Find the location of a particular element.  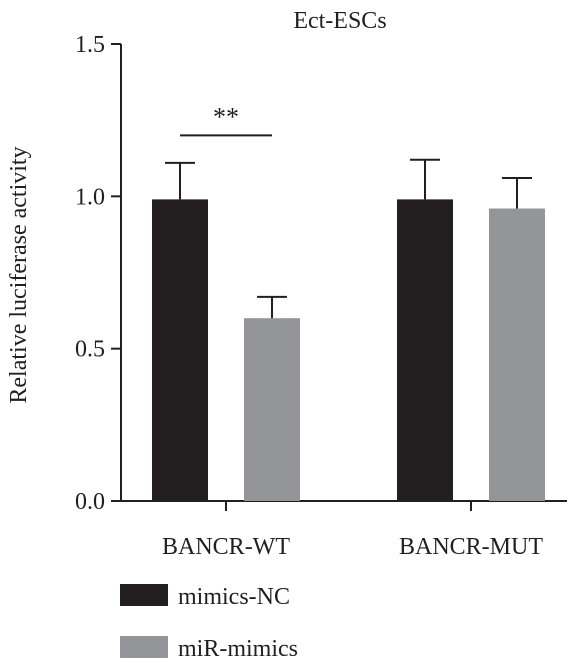

y-tick-label: 0.5 is located at coordinates (90, 350).